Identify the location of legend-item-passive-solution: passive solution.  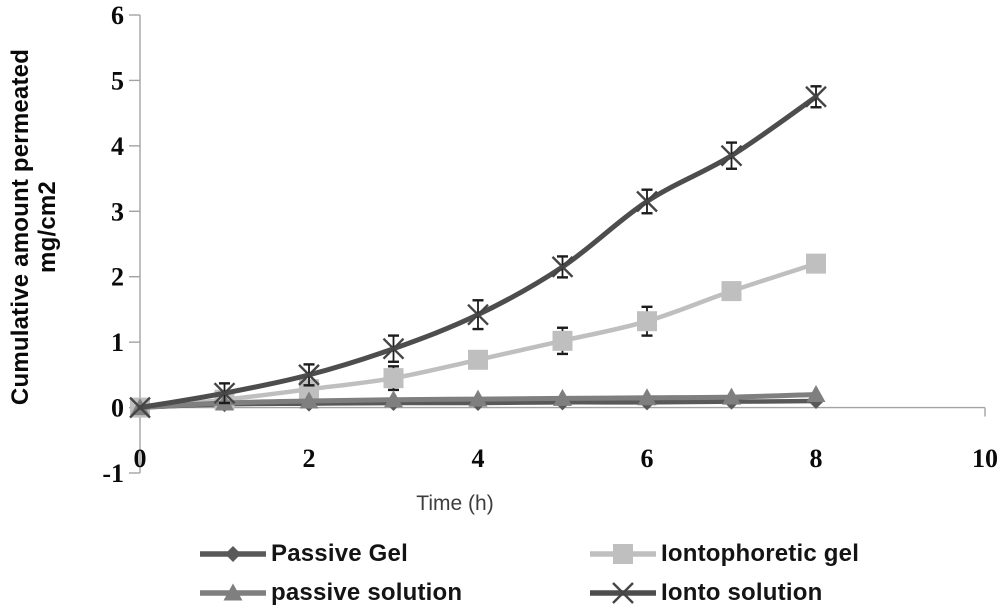
(395, 593).